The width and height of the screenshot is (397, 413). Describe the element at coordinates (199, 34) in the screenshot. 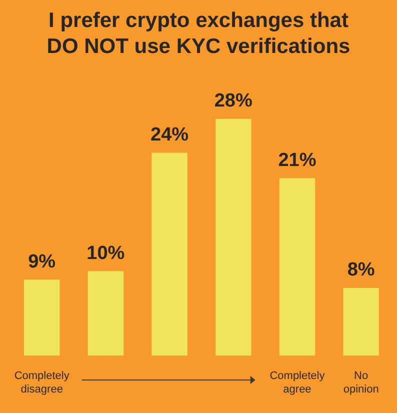

I see `chart-title: I prefer crypto exchanges that DO NOT use KYC verifications` at that location.